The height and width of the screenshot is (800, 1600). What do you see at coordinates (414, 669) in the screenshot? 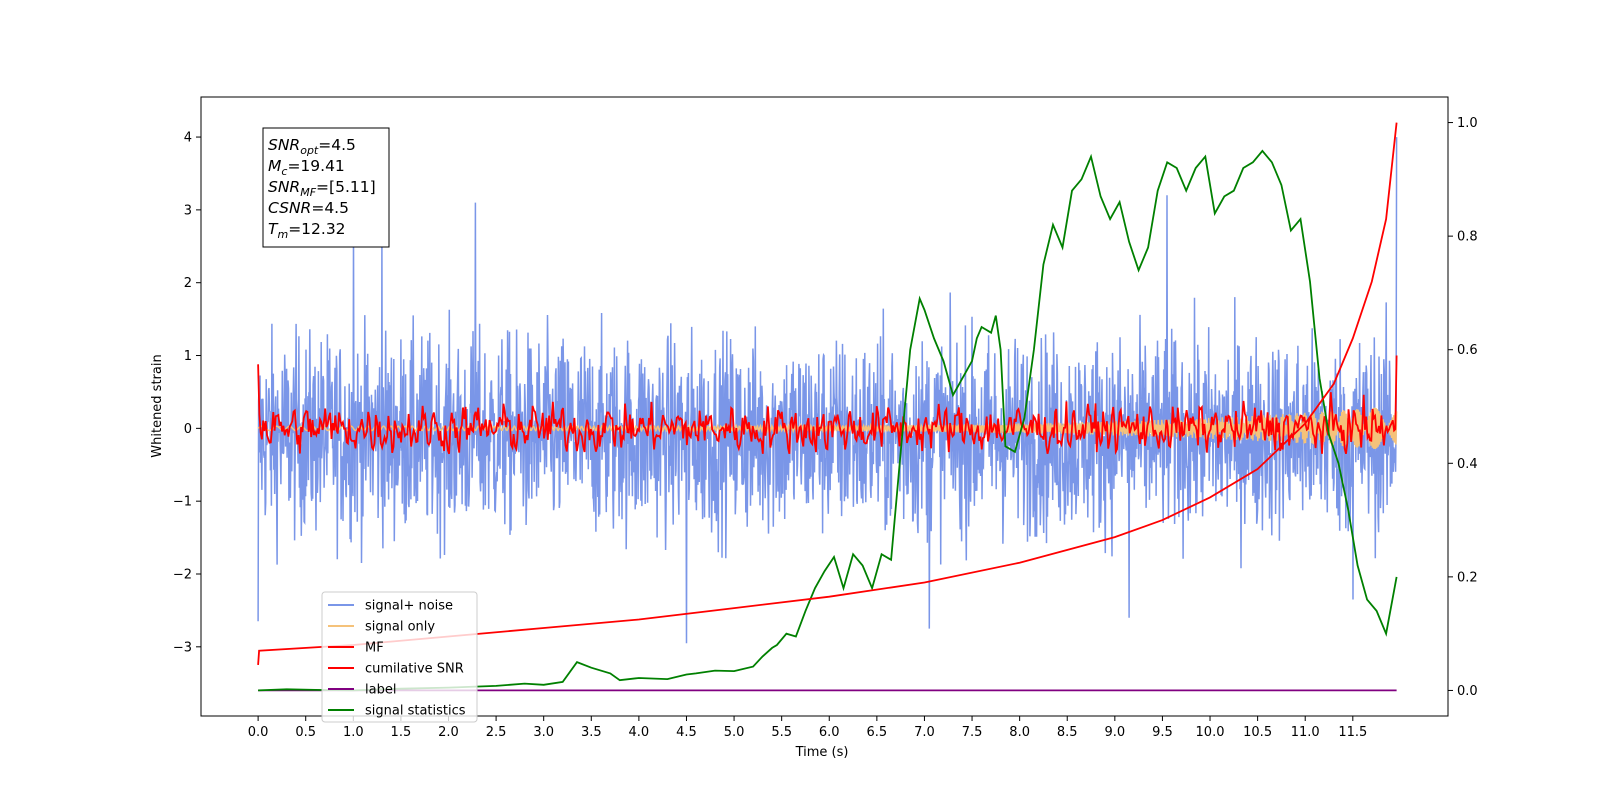
I see `legend-entry-label: cumilative SNR` at bounding box center [414, 669].